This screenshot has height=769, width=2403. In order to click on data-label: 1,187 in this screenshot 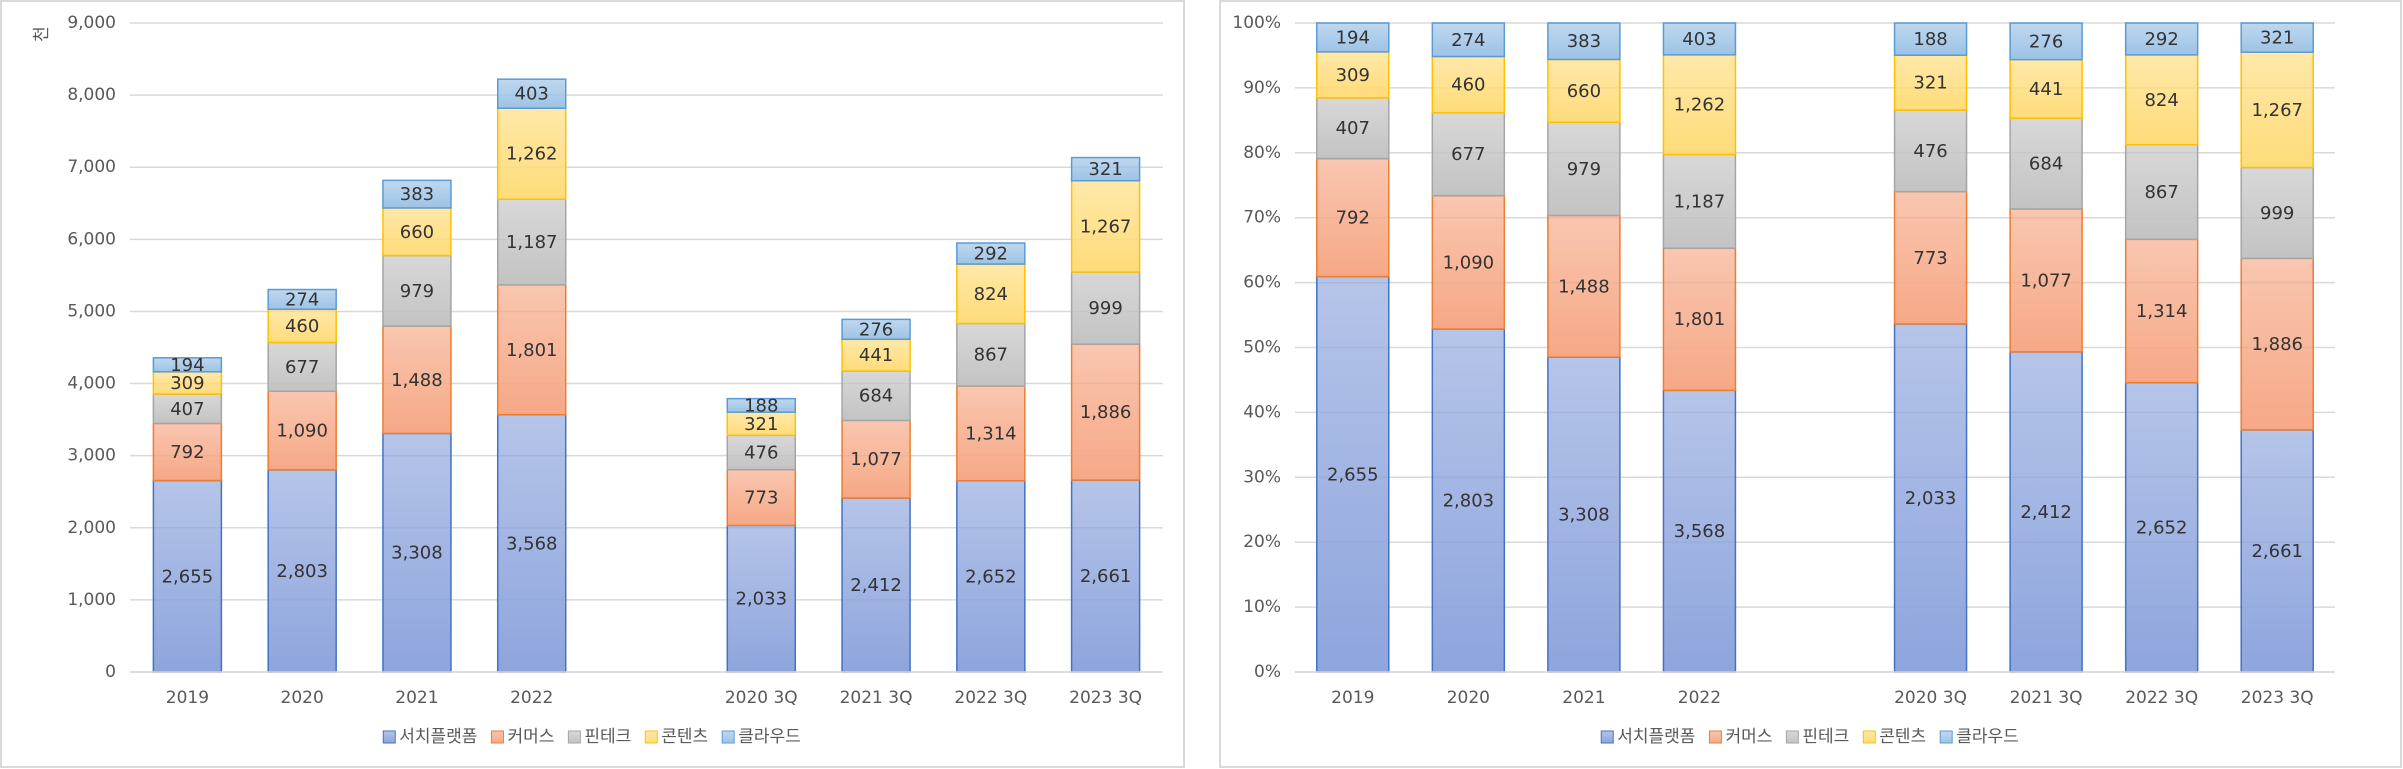, I will do `click(532, 242)`.